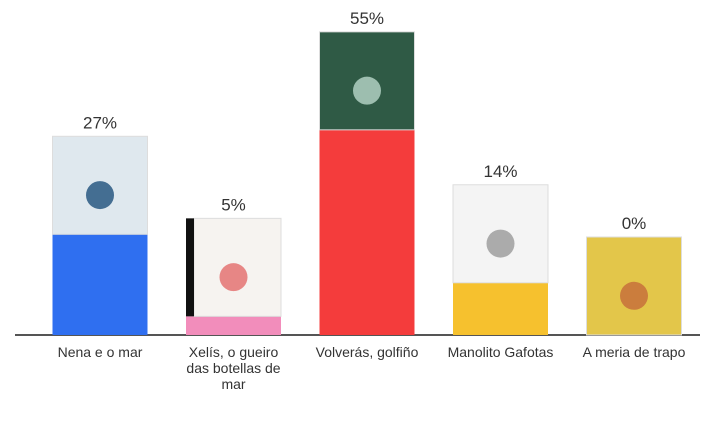  I want to click on value-label: 27%, so click(100, 122).